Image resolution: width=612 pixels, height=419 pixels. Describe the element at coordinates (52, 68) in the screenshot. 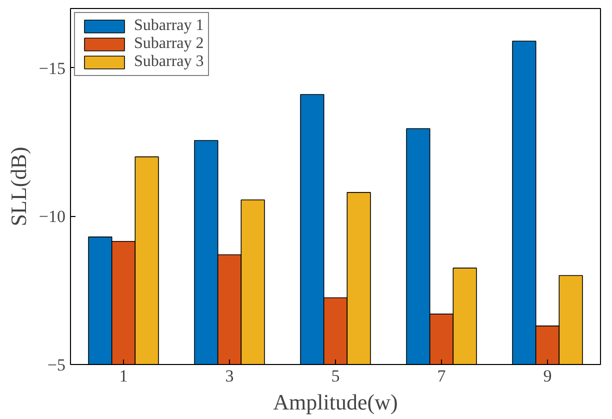

I see `y-tick-label: −15` at that location.